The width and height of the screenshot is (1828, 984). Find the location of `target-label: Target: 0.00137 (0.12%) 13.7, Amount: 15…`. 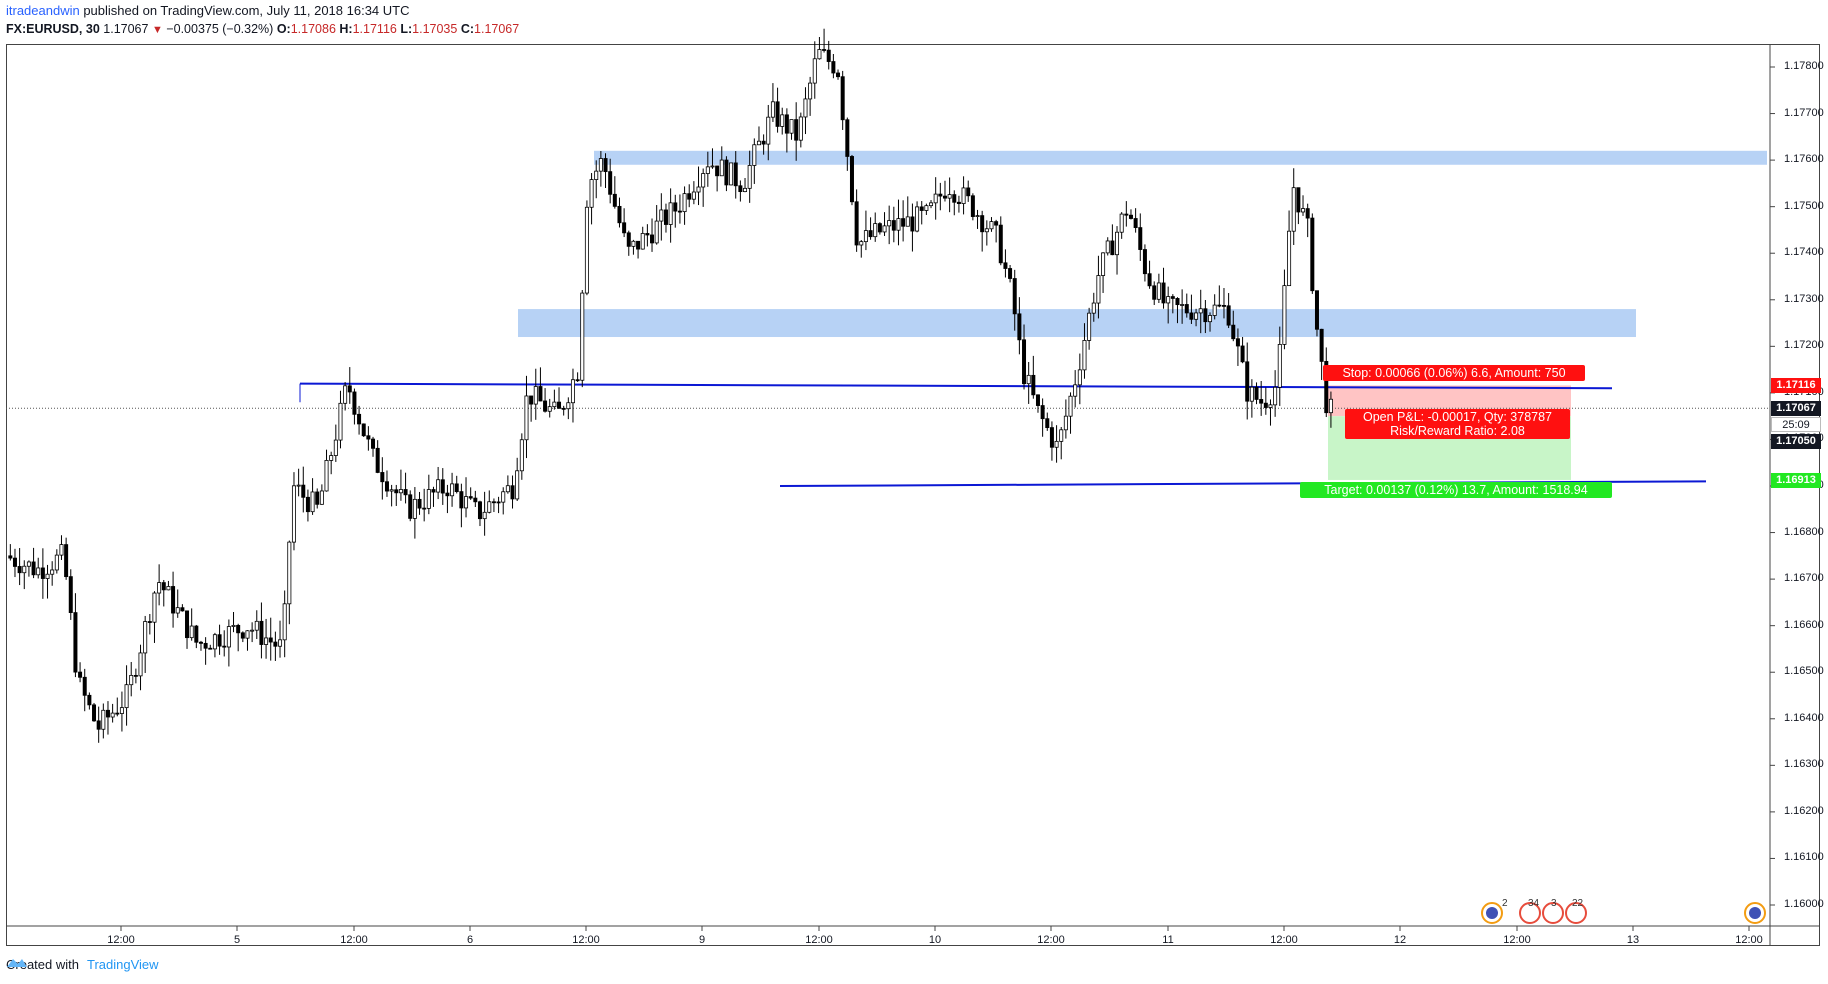

target-label: Target: 0.00137 (0.12%) 13.7, Amount: 15… is located at coordinates (1456, 490).